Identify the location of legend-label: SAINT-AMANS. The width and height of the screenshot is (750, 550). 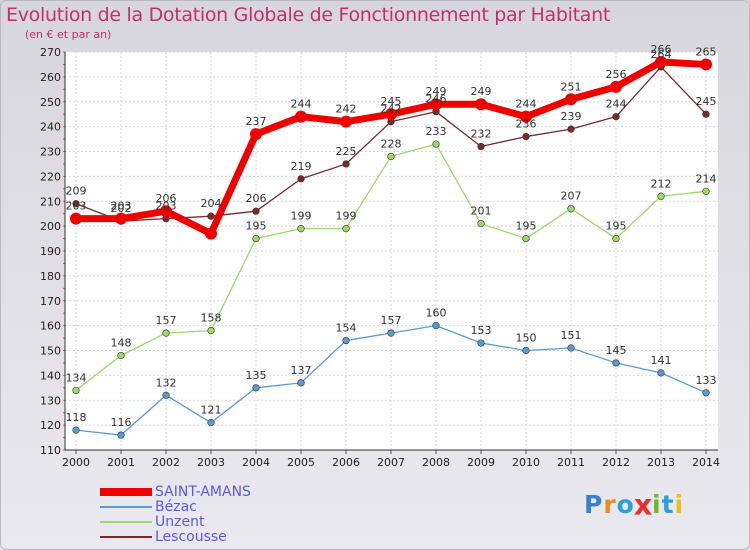
(203, 492).